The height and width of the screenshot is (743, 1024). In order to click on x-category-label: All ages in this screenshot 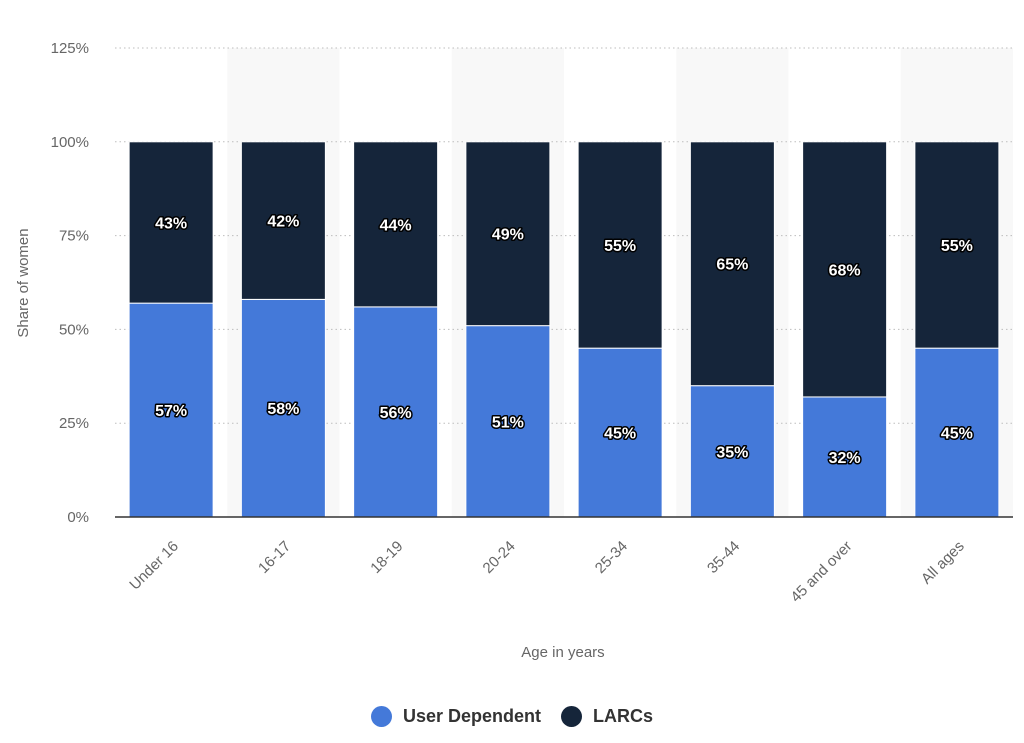, I will do `click(943, 563)`.